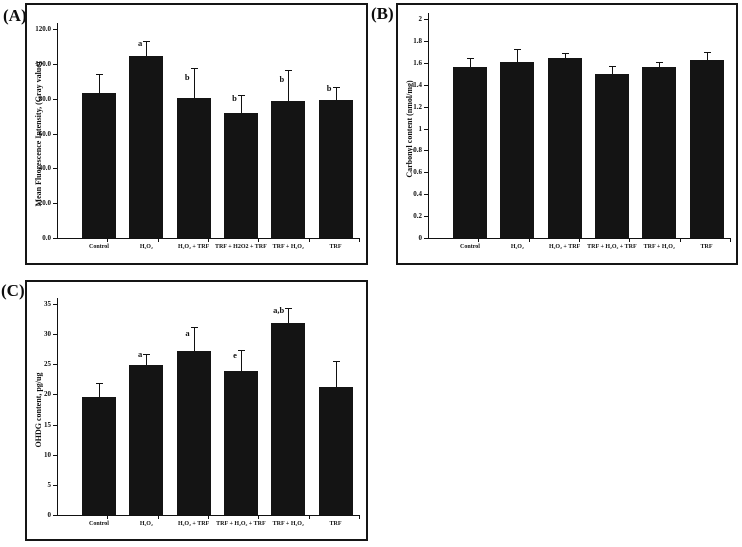 This screenshot has width=742, height=547. What do you see at coordinates (612, 247) in the screenshot?
I see `x-category-label: TRF + H₂O₂ + TRF` at bounding box center [612, 247].